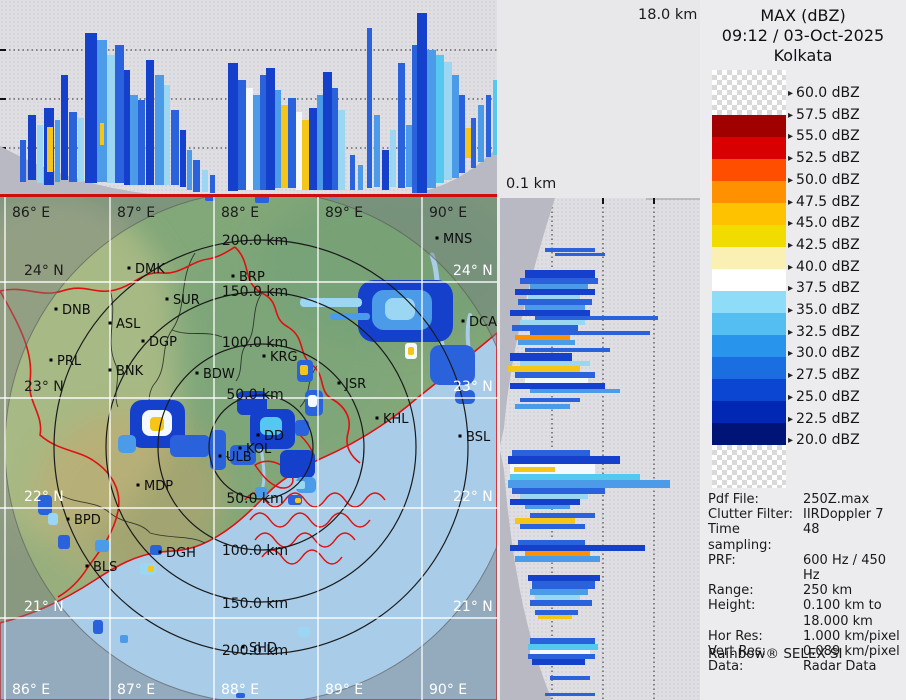 This screenshot has height=700, width=906. What do you see at coordinates (240, 690) in the screenshot?
I see `longitude-label-bottom: 88° E` at bounding box center [240, 690].